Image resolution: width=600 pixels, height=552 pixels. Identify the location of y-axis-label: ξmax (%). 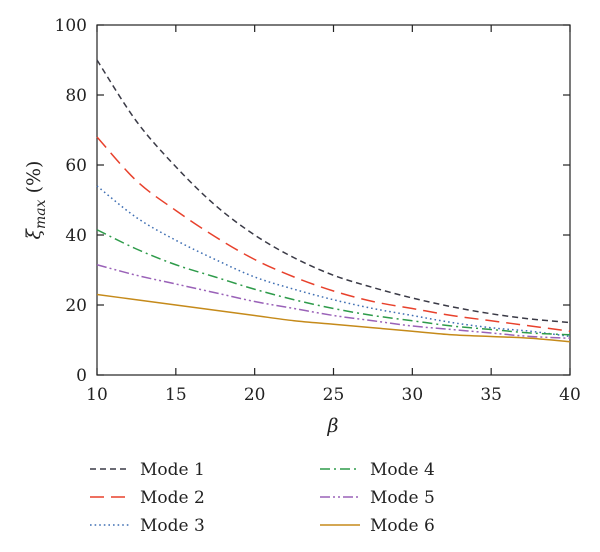
(36, 200).